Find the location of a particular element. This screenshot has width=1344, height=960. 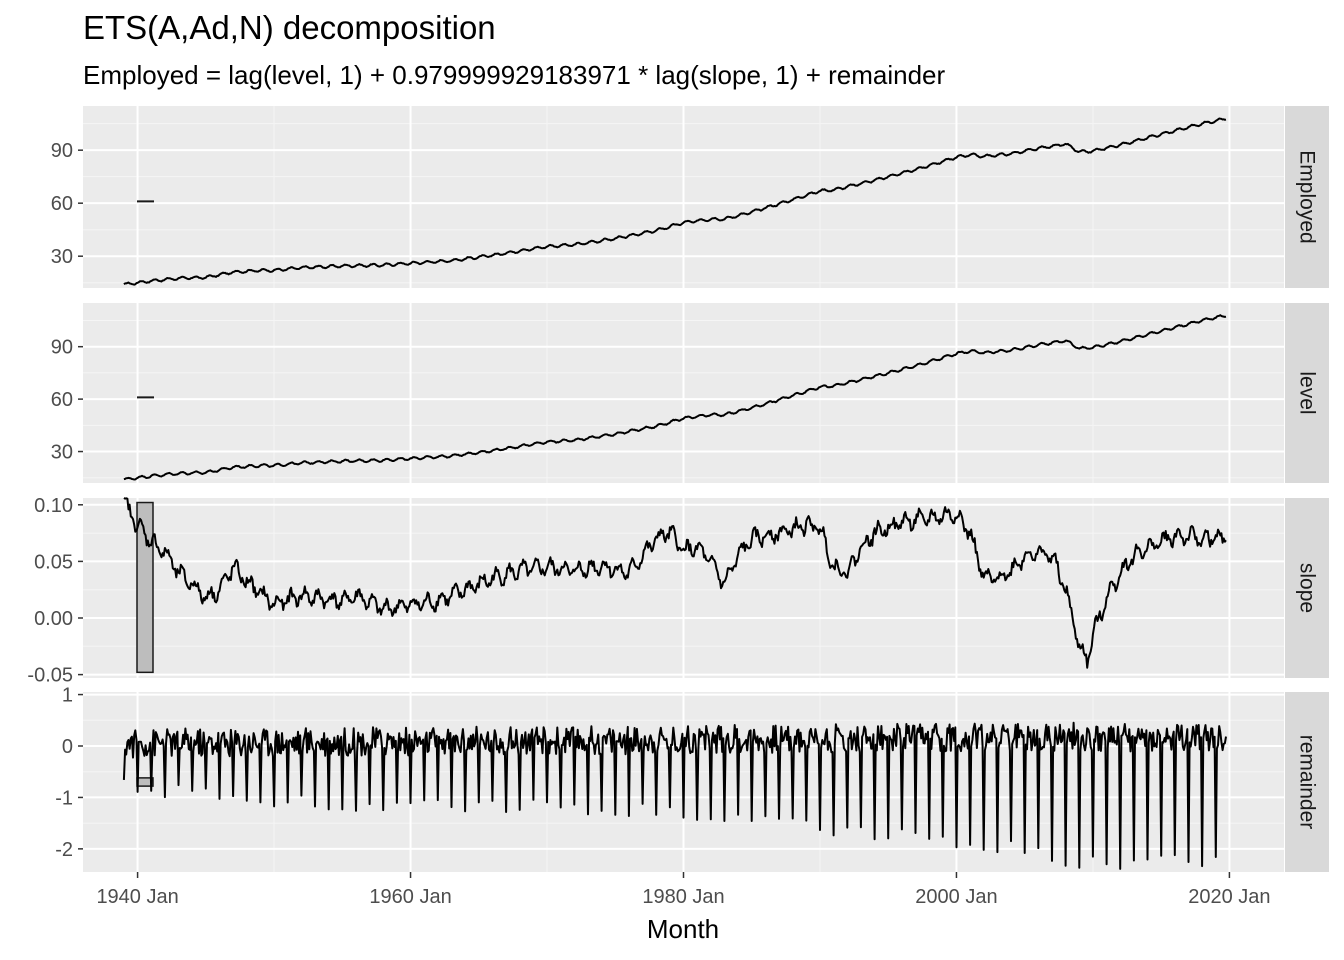

x-axis: 1940 Jan 1960 Jan 1980 Jan 2000 Jan 2020 Jan is located at coordinates (683, 890).